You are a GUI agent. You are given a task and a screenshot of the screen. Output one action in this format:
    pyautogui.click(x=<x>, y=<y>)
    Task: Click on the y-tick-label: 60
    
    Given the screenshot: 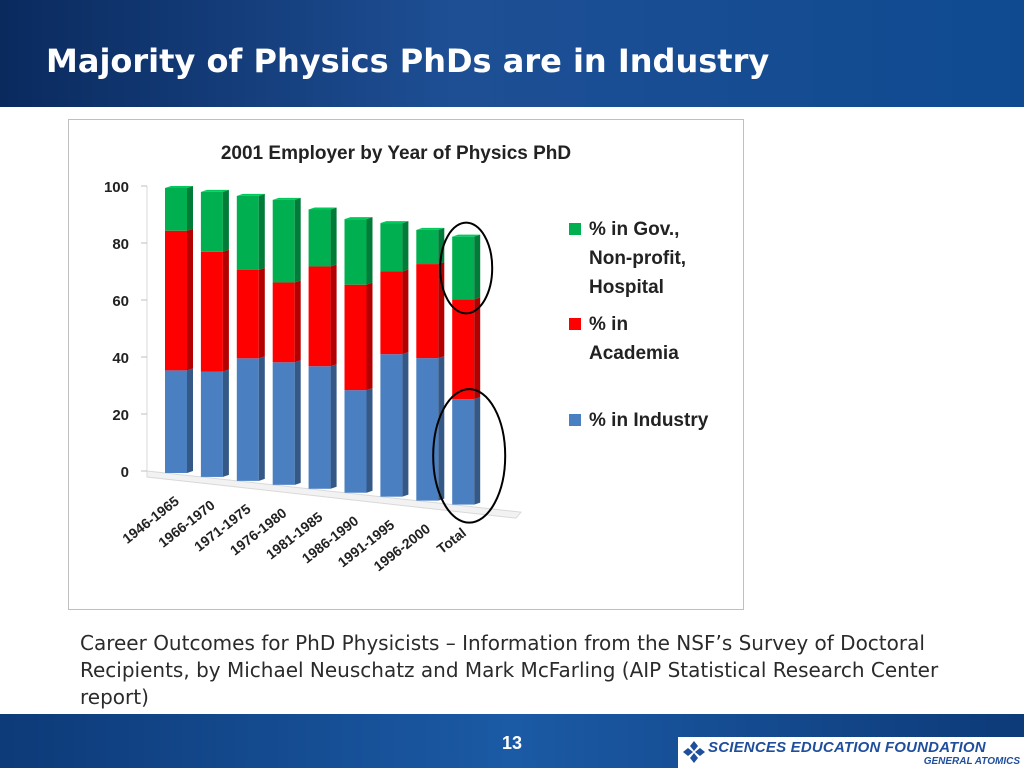 What is the action you would take?
    pyautogui.click(x=120, y=301)
    